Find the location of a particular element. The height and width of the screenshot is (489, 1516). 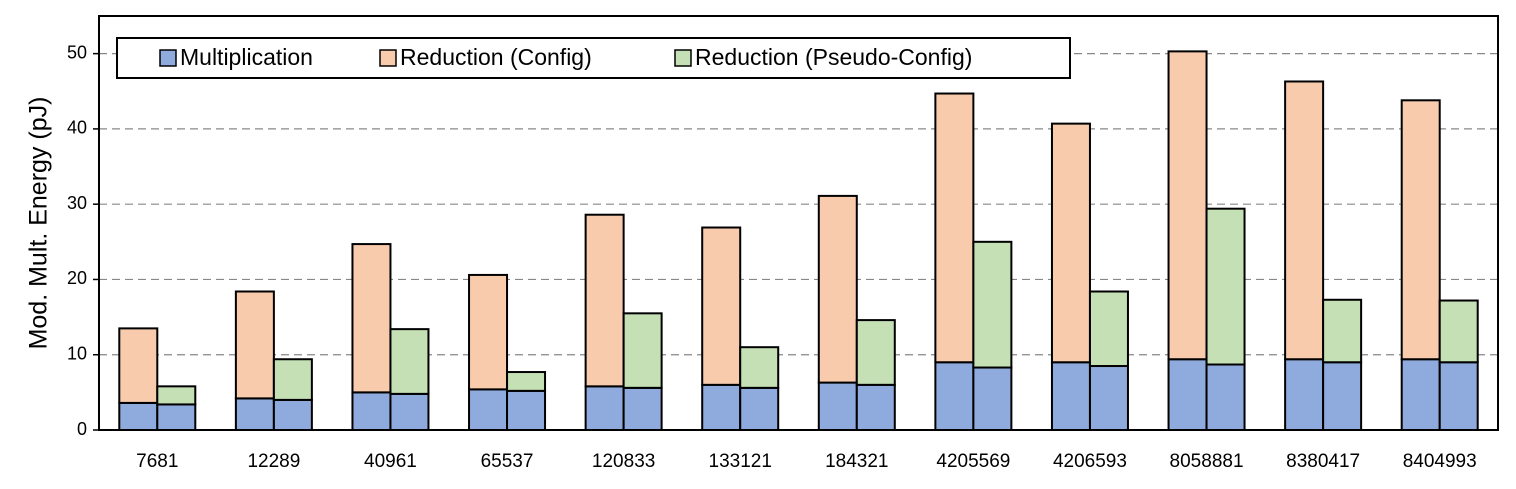

x-tick-label: 7681 is located at coordinates (157, 461).